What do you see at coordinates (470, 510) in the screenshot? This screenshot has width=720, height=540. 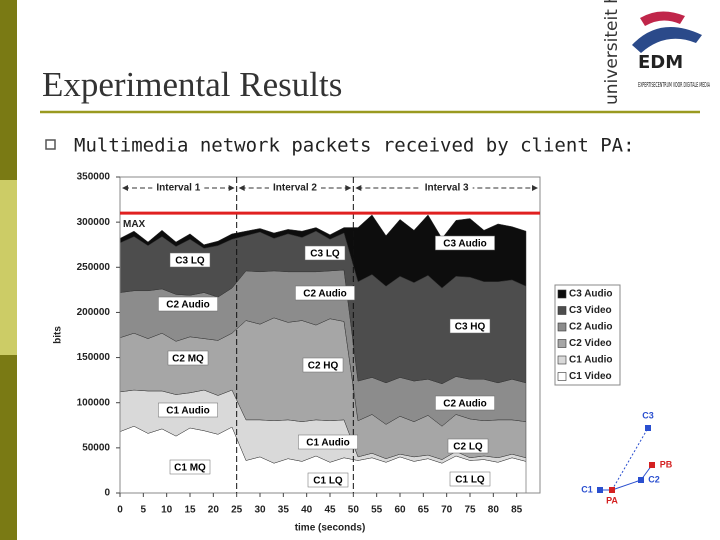 I see `x-tick-label: 75` at bounding box center [470, 510].